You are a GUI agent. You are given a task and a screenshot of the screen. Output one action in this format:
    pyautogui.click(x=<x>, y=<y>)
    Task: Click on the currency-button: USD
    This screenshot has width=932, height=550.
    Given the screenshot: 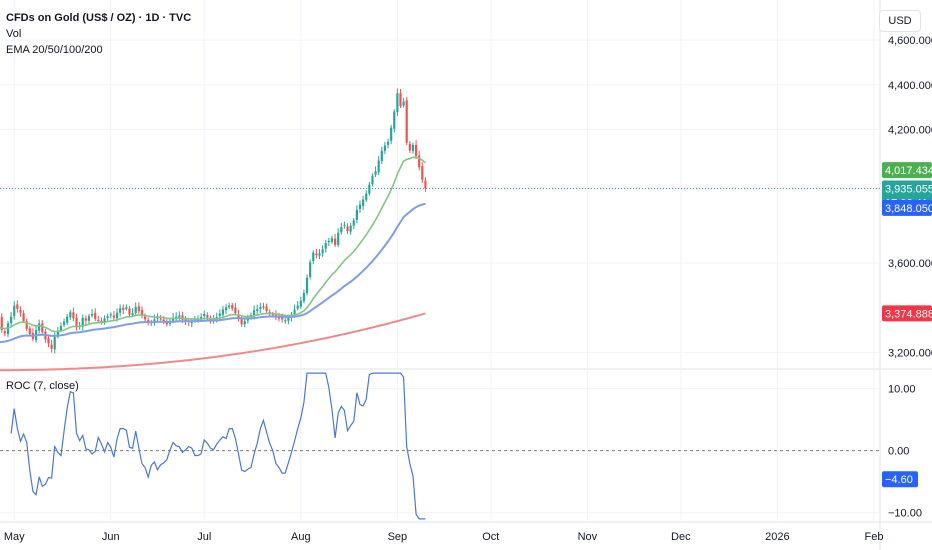 What is the action you would take?
    pyautogui.click(x=900, y=21)
    